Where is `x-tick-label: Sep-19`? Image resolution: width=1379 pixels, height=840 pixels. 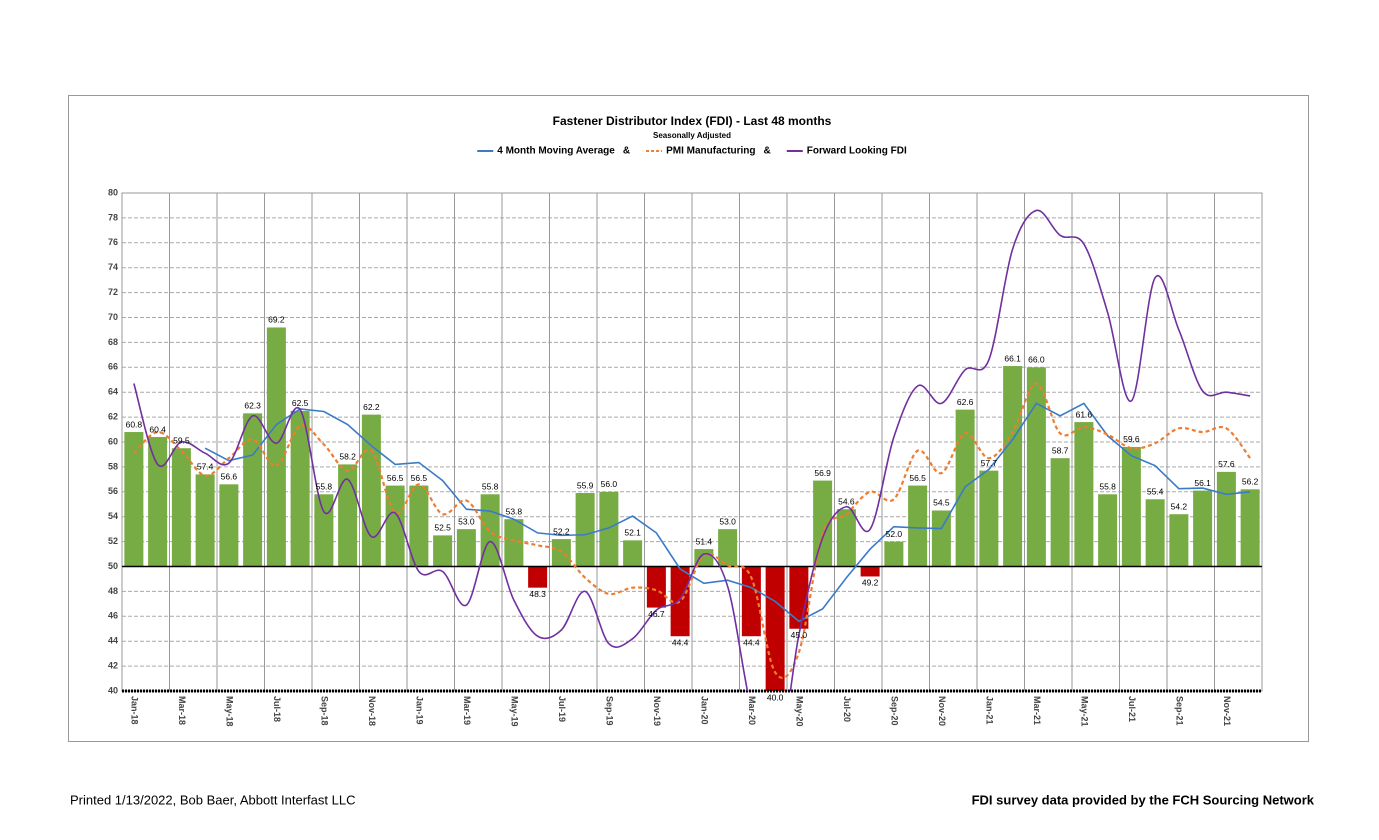 x-tick-label: Sep-19 is located at coordinates (610, 711).